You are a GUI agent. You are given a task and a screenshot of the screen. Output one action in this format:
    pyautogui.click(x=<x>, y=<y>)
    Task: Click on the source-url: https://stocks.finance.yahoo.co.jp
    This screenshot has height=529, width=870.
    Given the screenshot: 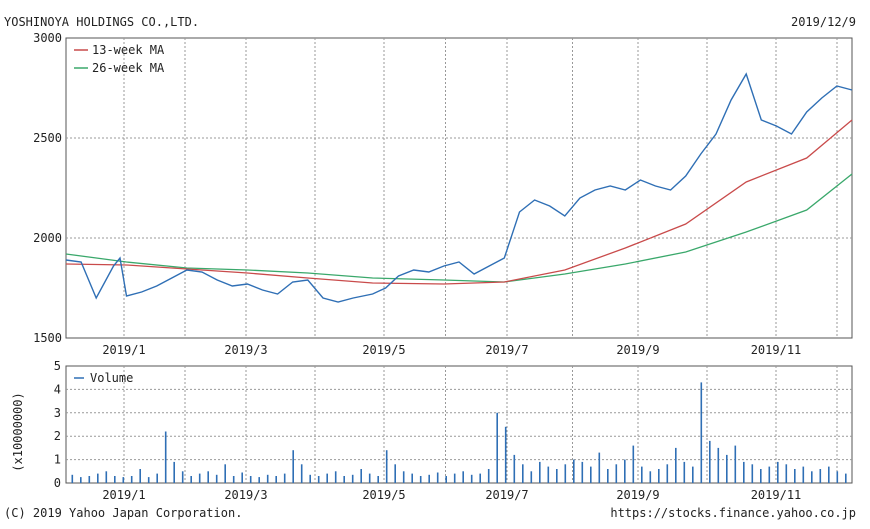 What is the action you would take?
    pyautogui.click(x=733, y=513)
    